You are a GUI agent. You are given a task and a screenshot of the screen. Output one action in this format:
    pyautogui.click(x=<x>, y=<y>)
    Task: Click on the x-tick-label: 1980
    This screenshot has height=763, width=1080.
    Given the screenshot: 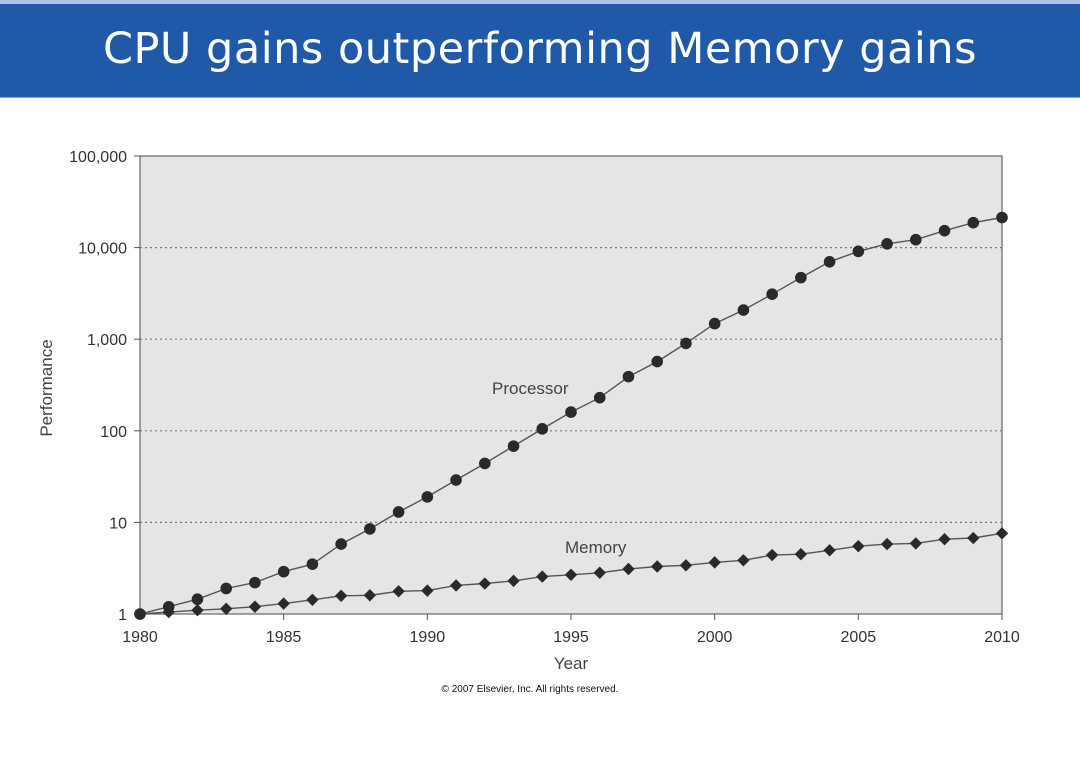 What is the action you would take?
    pyautogui.click(x=140, y=637)
    